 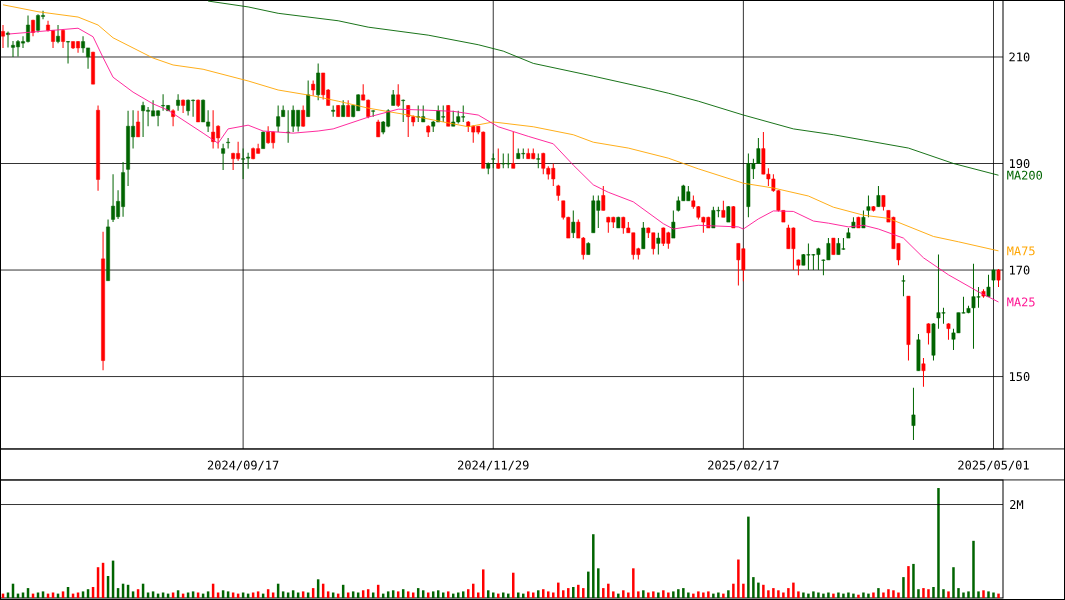 I want to click on series-label: MA25, so click(x=1021, y=302).